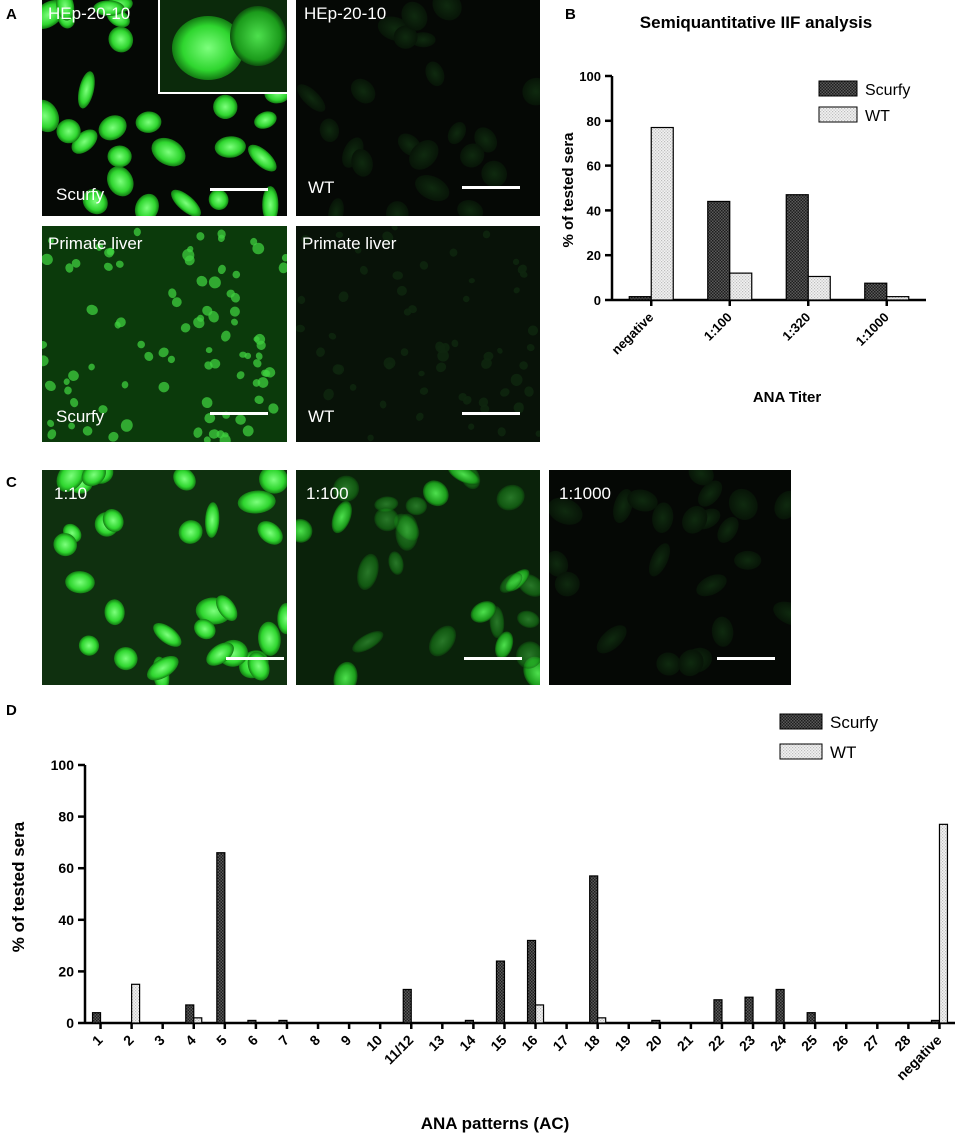 The image size is (957, 1137). What do you see at coordinates (418, 334) in the screenshot?
I see `micrograph-liver-wt: Primate liver WT` at bounding box center [418, 334].